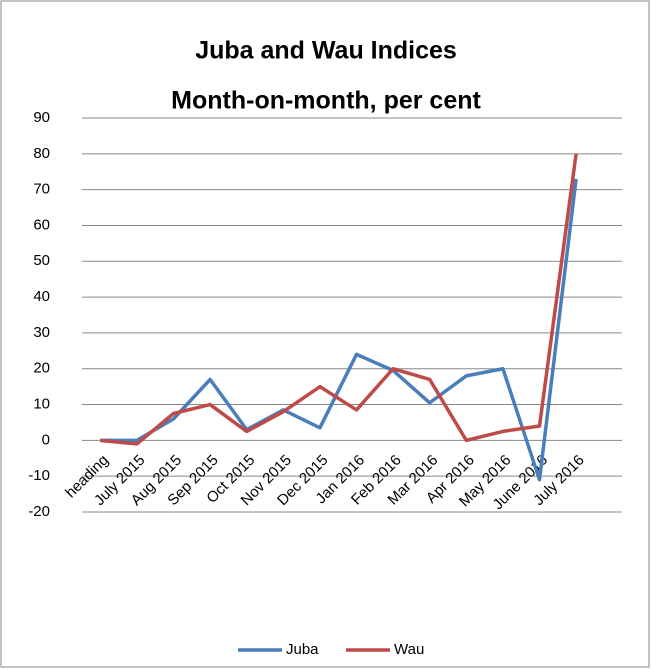  What do you see at coordinates (39, 475) in the screenshot?
I see `y-tick-label: -10` at bounding box center [39, 475].